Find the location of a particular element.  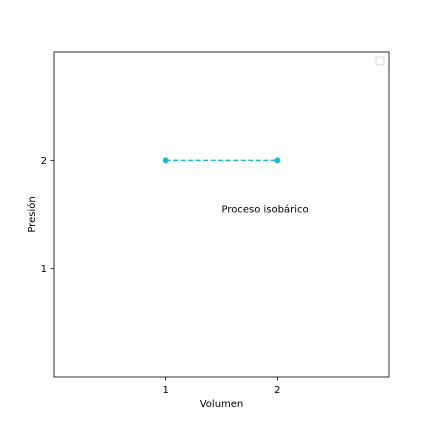

x-tick-label: 2 is located at coordinates (277, 390).